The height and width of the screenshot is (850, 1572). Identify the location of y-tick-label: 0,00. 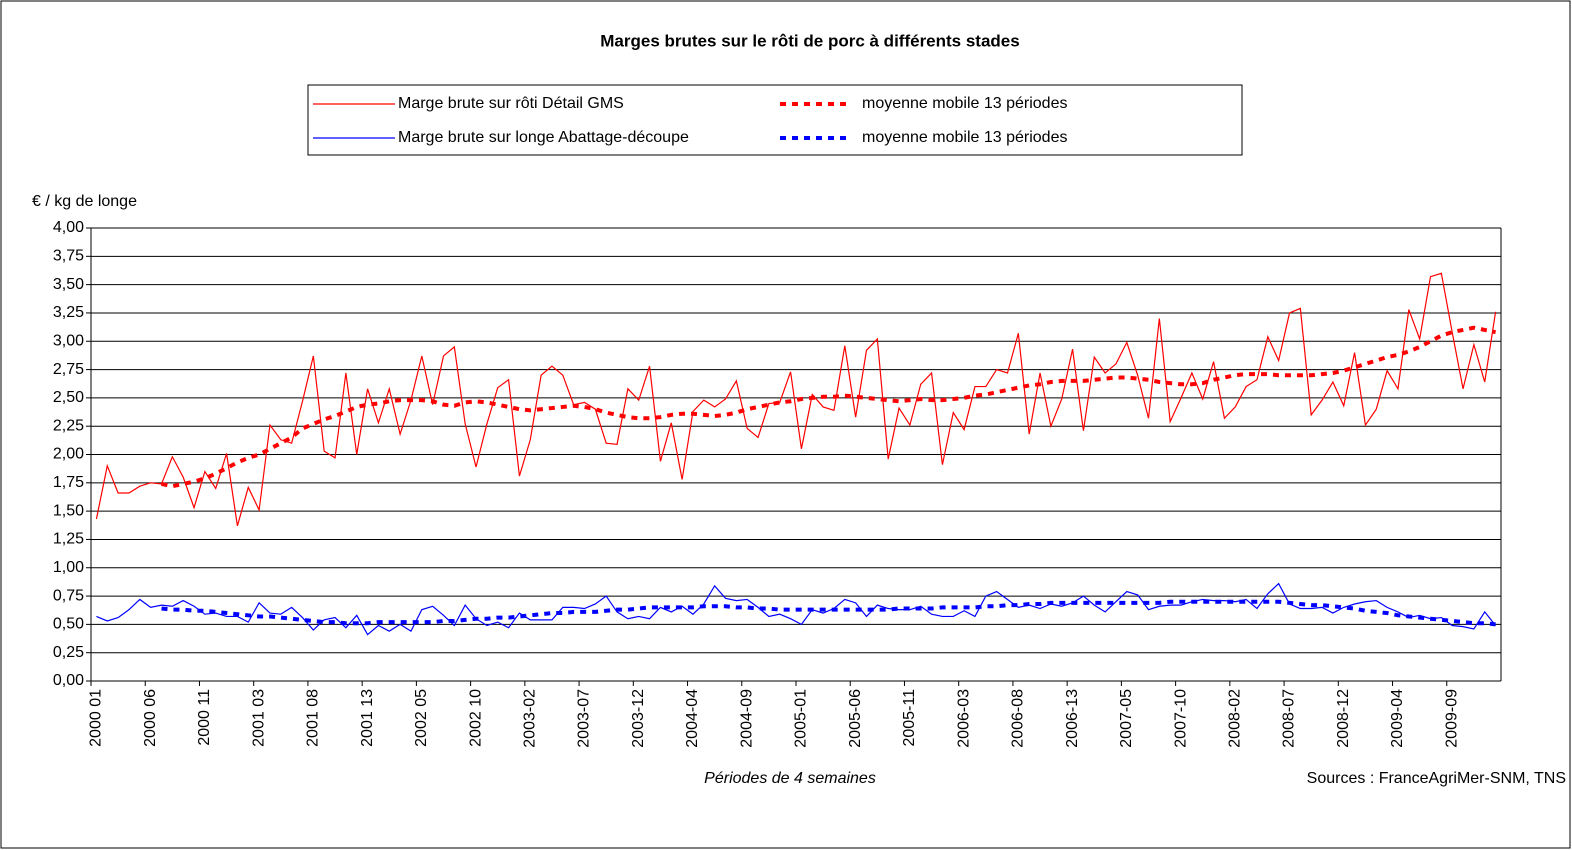
(68, 680).